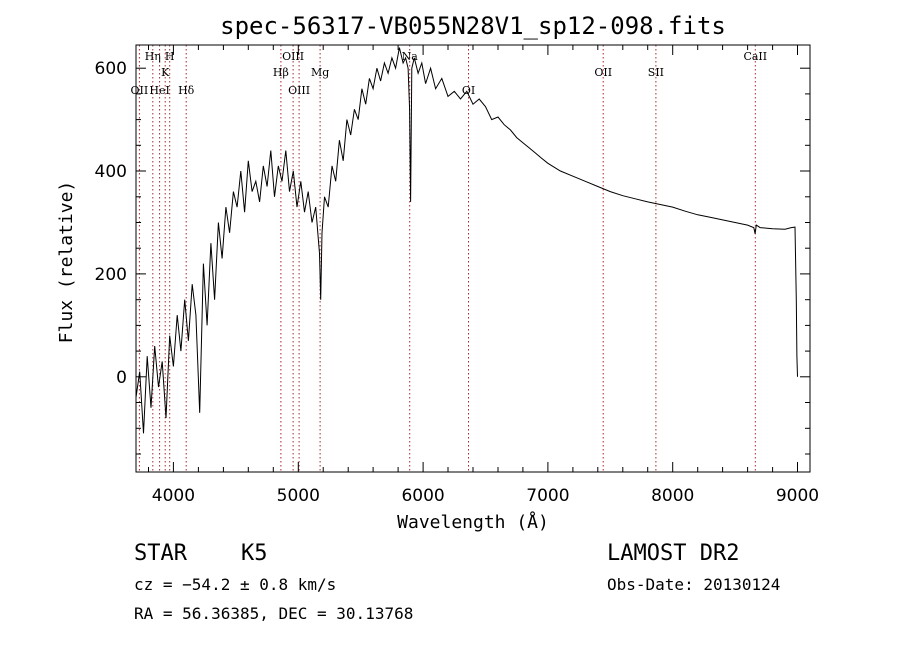 This screenshot has height=649, width=900. Describe the element at coordinates (186, 90) in the screenshot. I see `spectral-line-label: Hδ` at that location.